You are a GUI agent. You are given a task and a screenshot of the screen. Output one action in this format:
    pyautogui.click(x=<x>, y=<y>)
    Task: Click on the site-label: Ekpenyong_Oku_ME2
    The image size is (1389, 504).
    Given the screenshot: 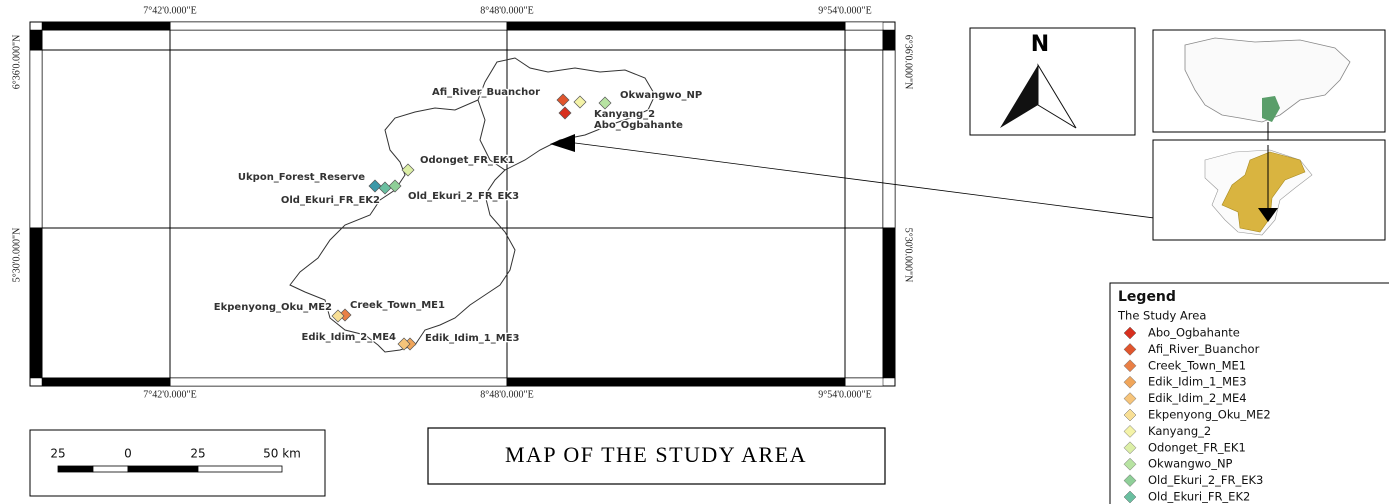 What is the action you would take?
    pyautogui.click(x=273, y=307)
    